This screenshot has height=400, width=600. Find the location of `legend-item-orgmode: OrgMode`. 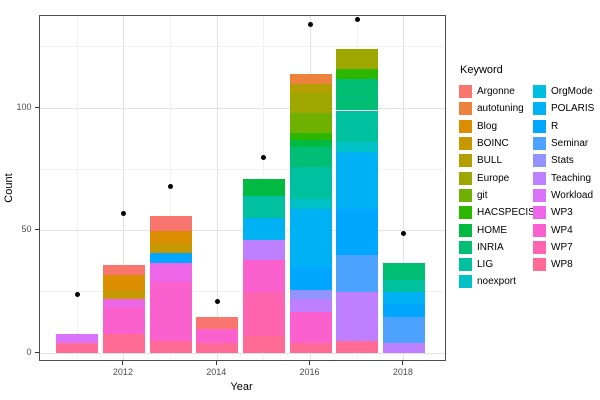

legend-item-orgmode: OrgMode is located at coordinates (563, 91).